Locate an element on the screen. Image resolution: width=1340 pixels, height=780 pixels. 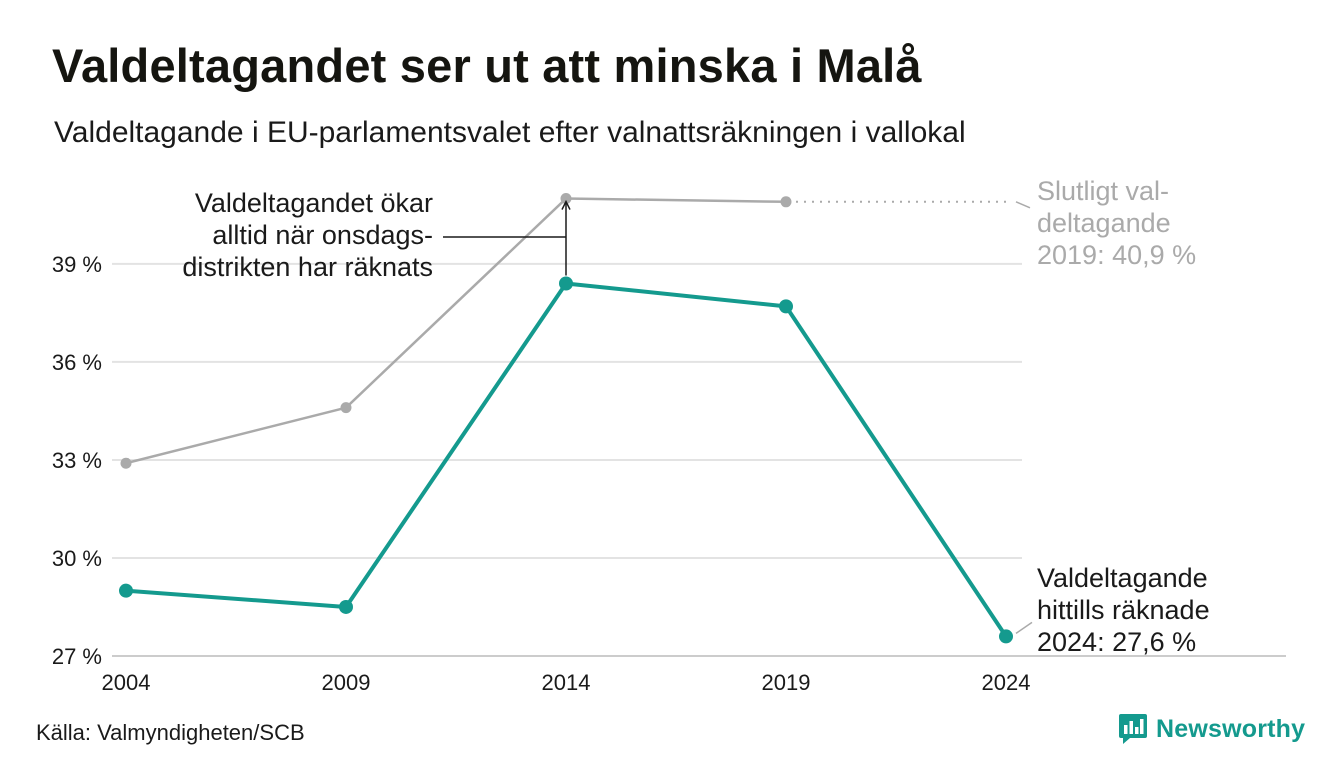
annotation-arrowhead is located at coordinates (566, 204).